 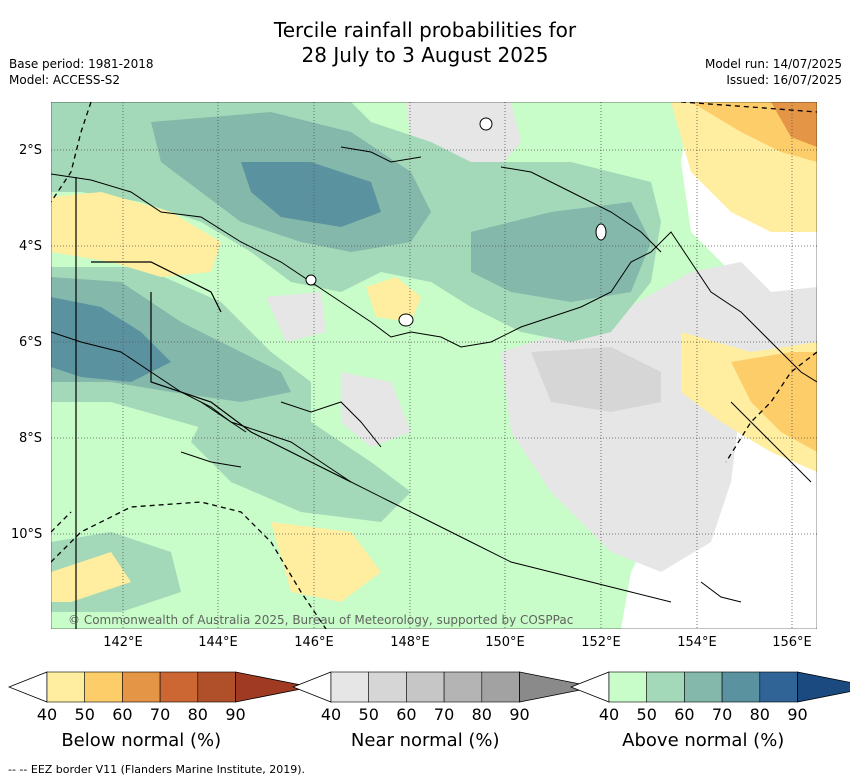 I want to click on above-60-region-ne, so click(x=561, y=252).